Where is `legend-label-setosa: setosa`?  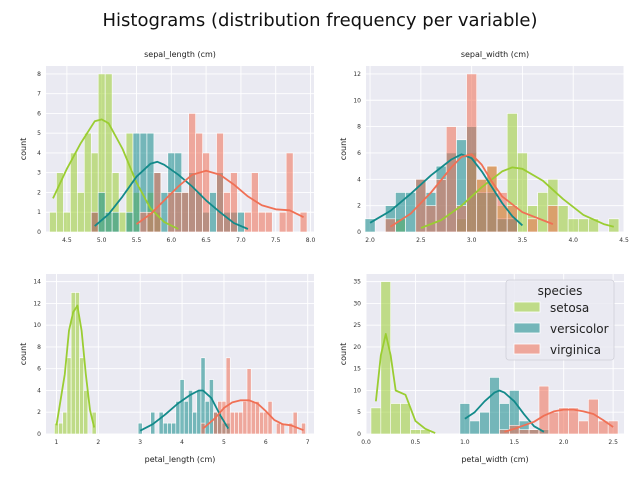
legend-label-setosa: setosa is located at coordinates (569, 308).